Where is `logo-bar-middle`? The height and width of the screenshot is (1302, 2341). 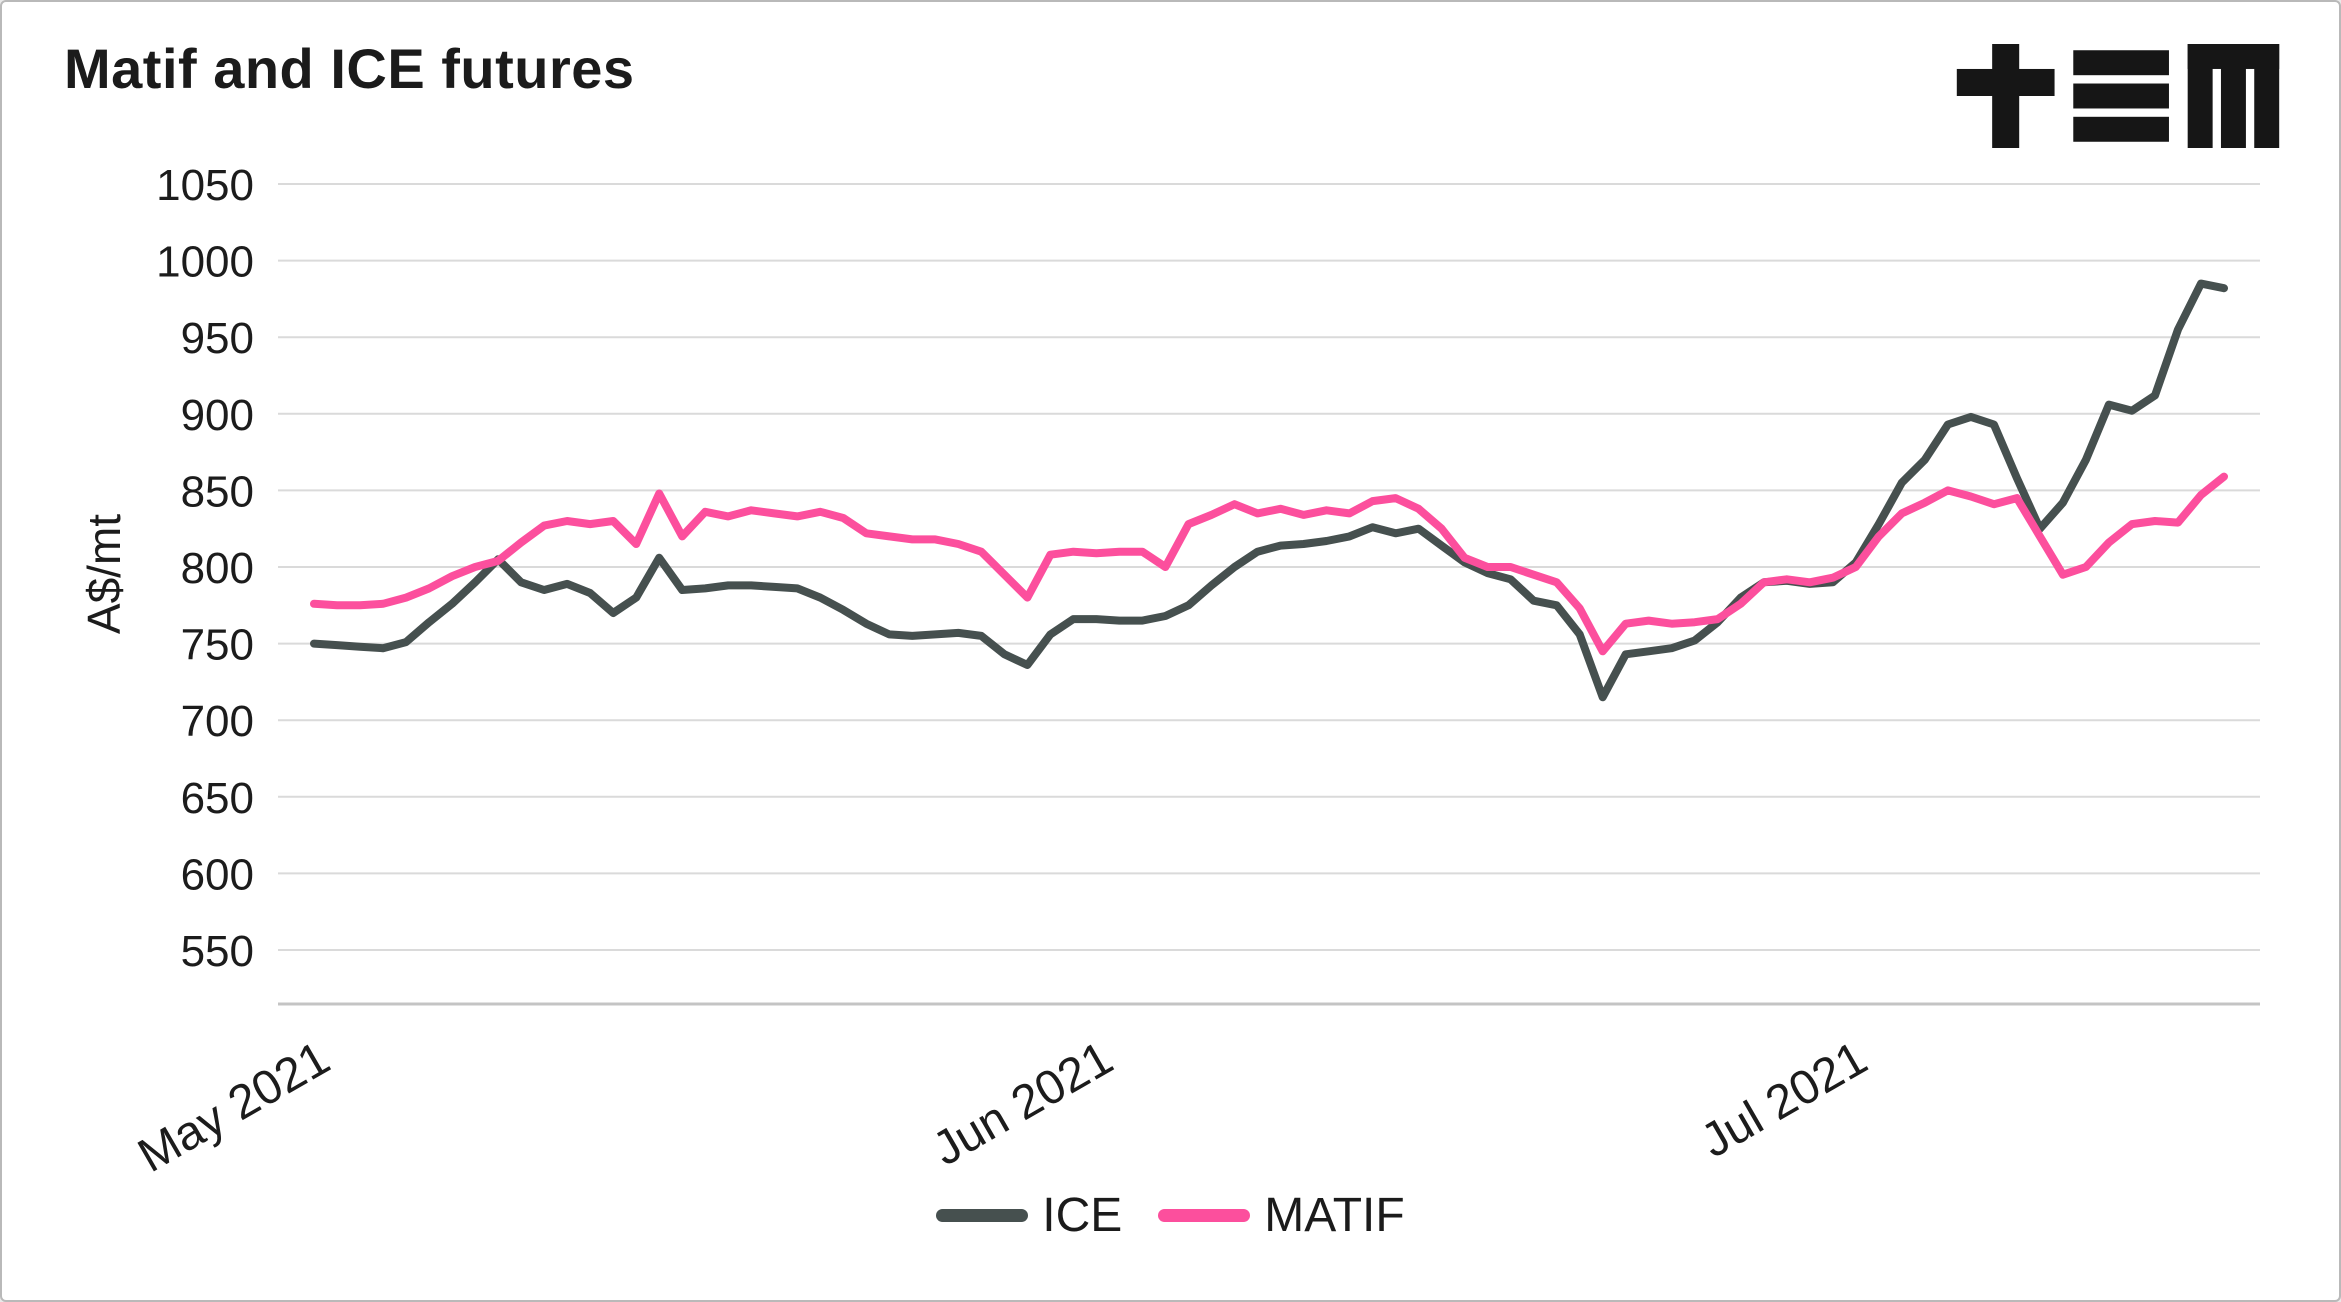 logo-bar-middle is located at coordinates (2121, 96).